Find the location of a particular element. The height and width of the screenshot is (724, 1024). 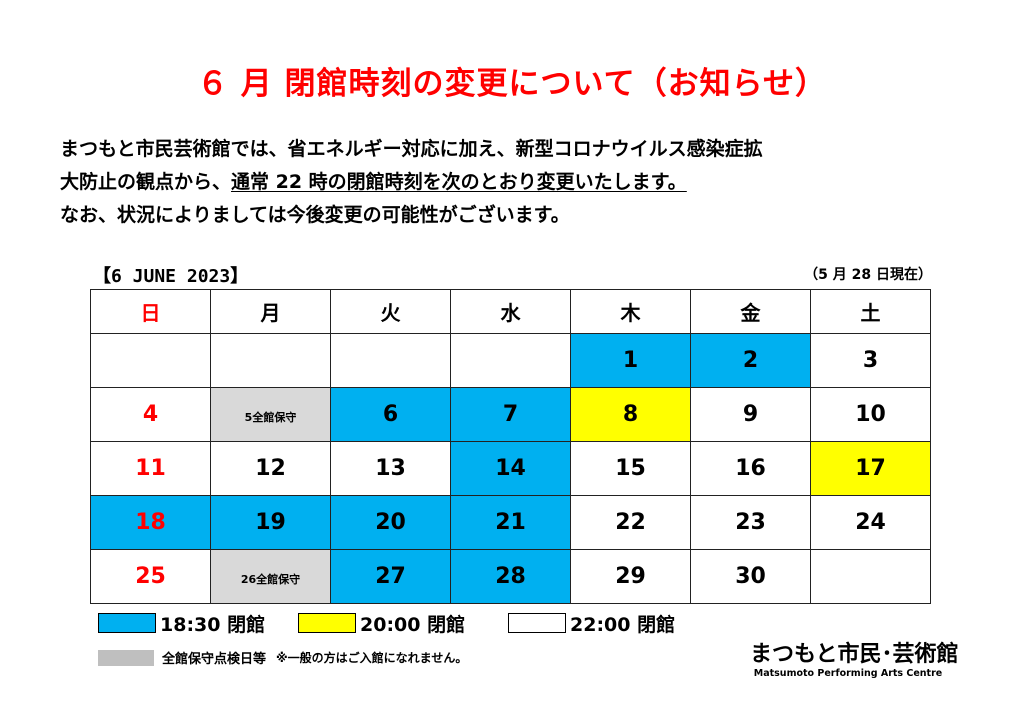

weekday-header: 日 is located at coordinates (150, 311).